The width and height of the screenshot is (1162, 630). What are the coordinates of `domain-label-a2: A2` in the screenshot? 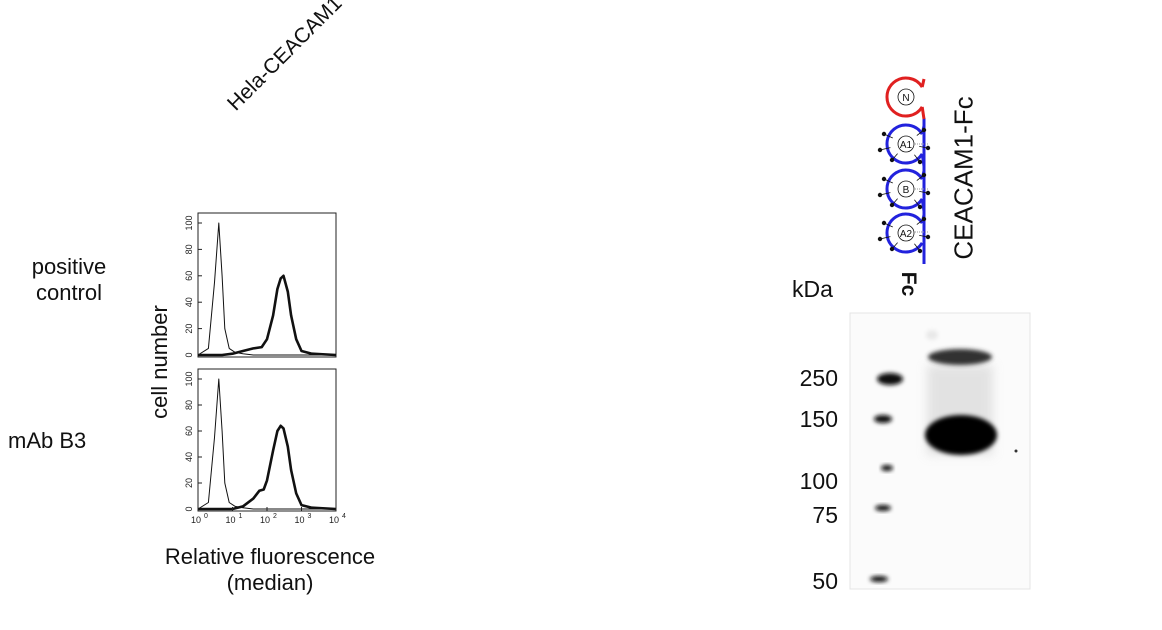 It's located at (906, 234).